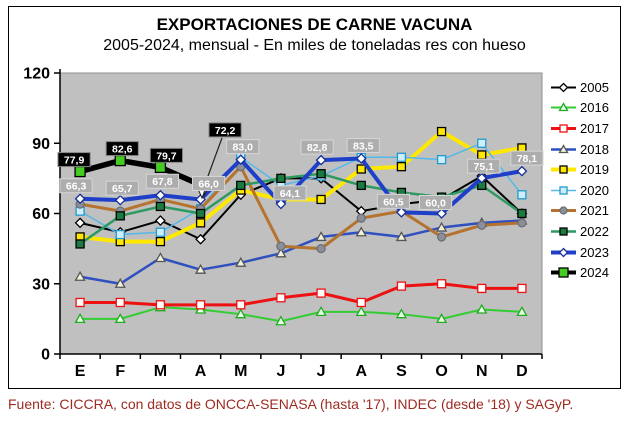 The height and width of the screenshot is (431, 629). Describe the element at coordinates (563, 169) in the screenshot. I see `legend-marker-icon-2019` at that location.